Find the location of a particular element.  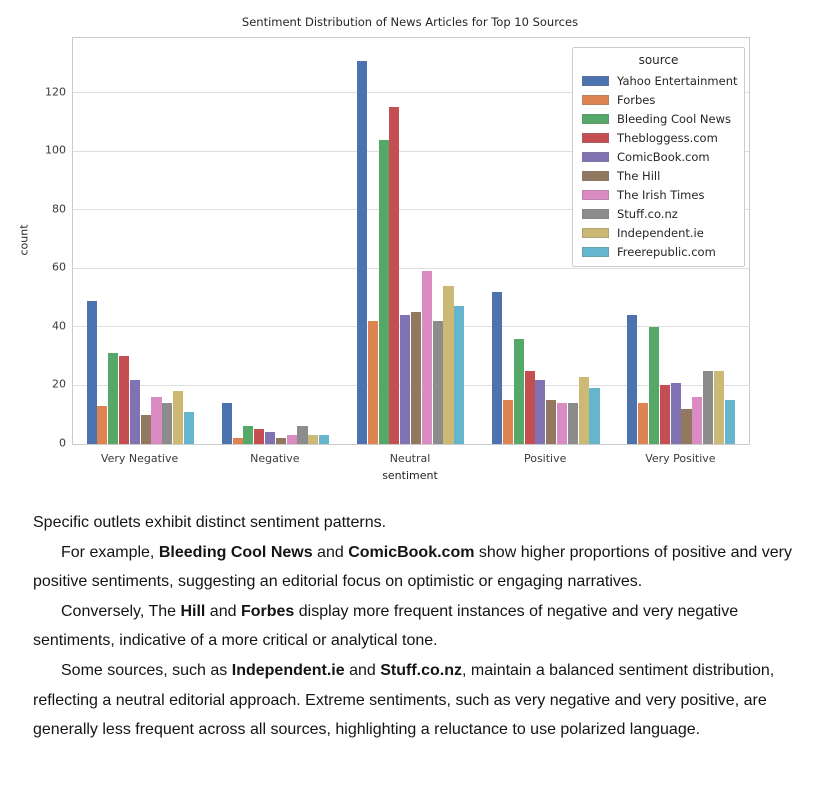

legend-label: Yahoo Entertainment is located at coordinates (677, 80).